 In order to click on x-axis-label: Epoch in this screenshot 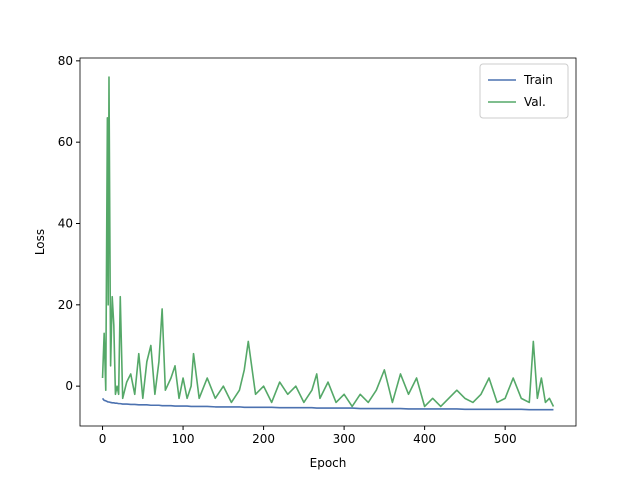, I will do `click(328, 463)`.